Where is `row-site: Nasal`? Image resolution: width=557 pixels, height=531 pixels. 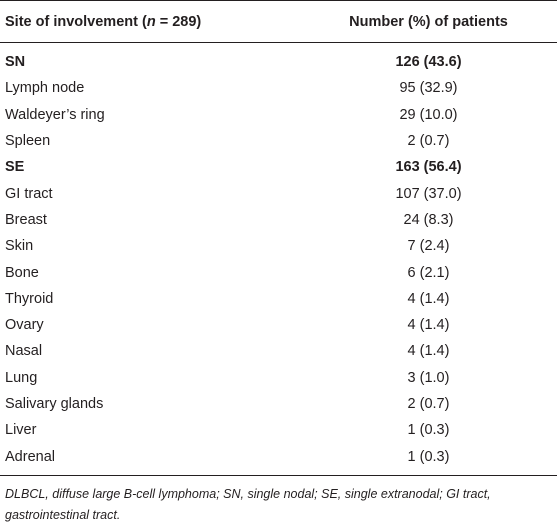
row-site: Nasal is located at coordinates (24, 351).